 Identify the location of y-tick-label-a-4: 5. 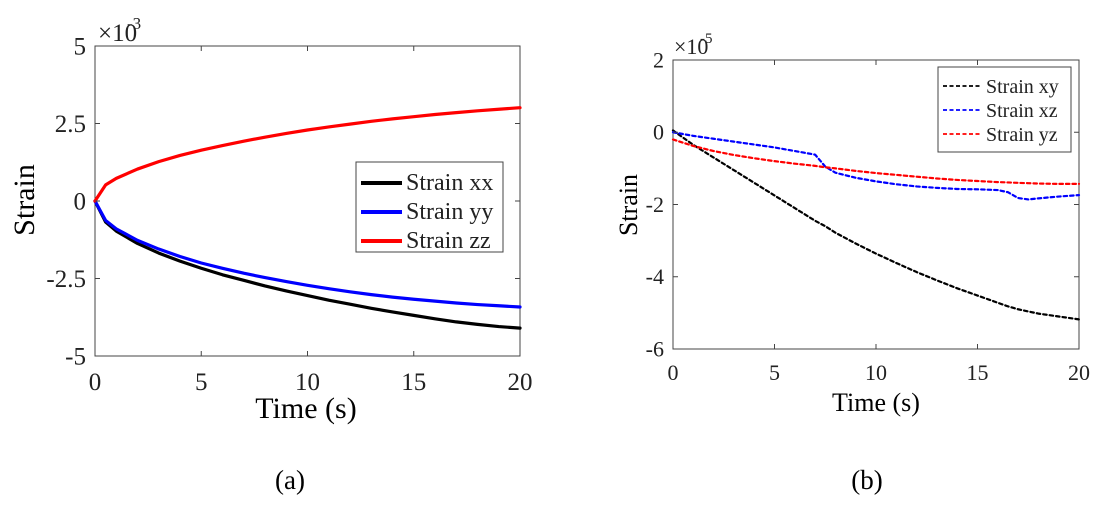
(80, 47).